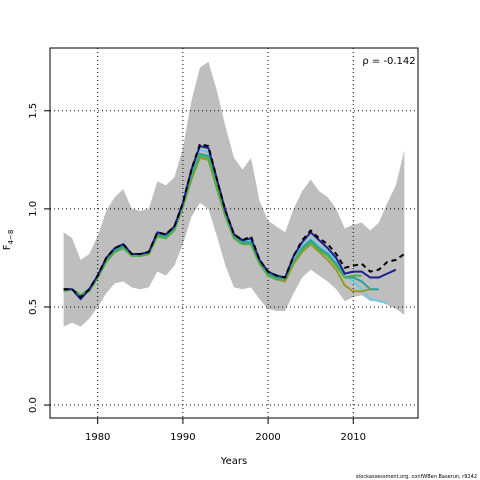 The image size is (480, 480). Describe the element at coordinates (33, 405) in the screenshot. I see `y-tick-label: 0.0` at that location.